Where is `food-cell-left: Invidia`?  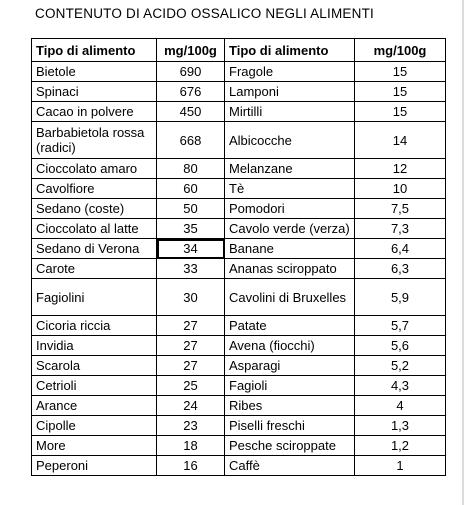
food-cell-left: Invidia is located at coordinates (94, 345).